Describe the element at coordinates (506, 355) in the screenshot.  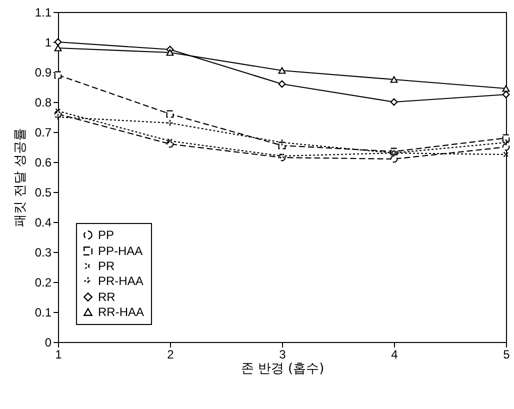
I see `x-tick-label: 5` at that location.